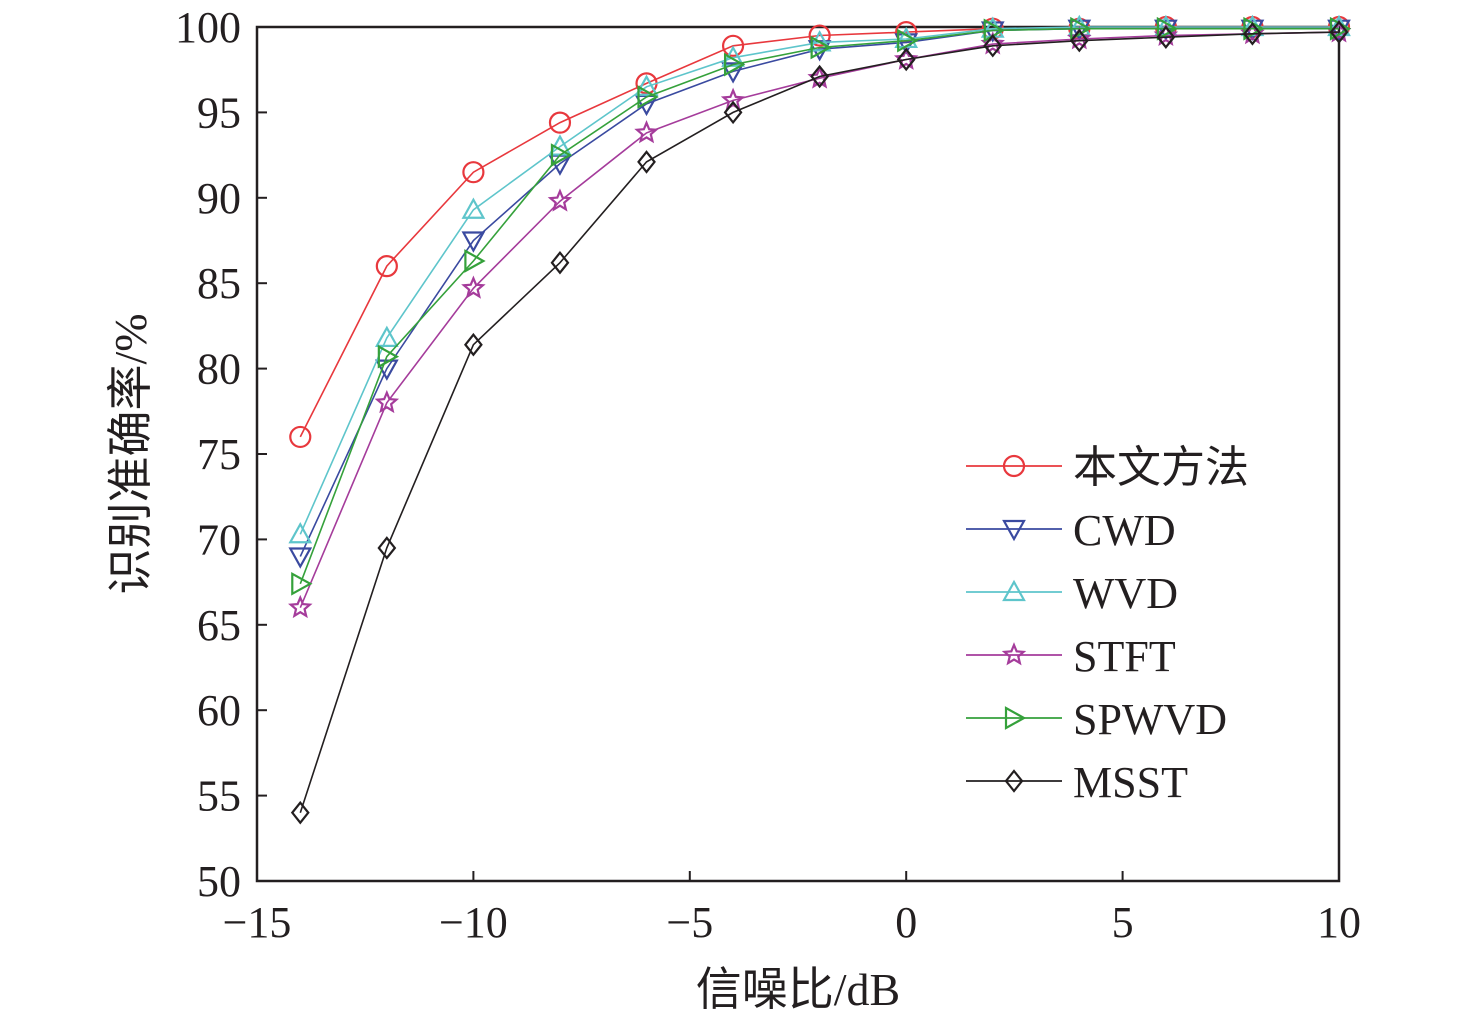 The image size is (1476, 1021). I want to click on legend-label: MSST, so click(1130, 782).